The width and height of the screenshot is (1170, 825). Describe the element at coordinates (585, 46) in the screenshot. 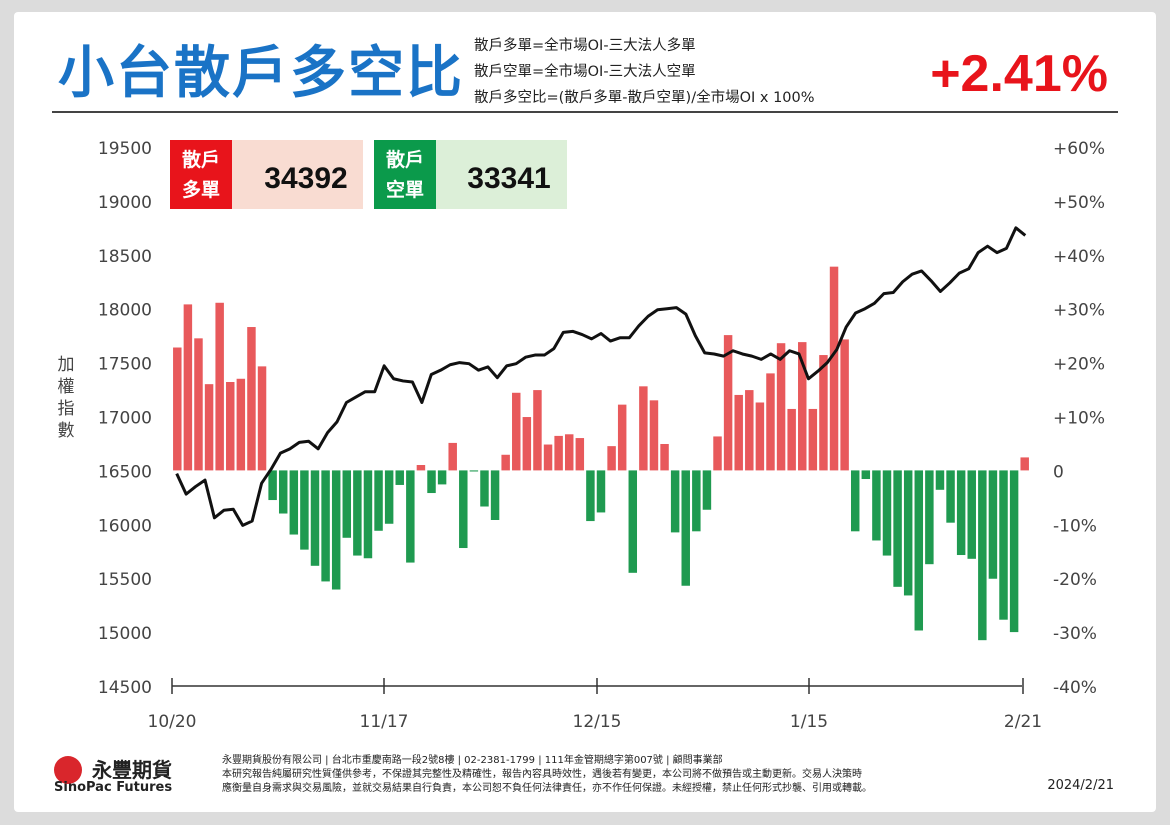

I see `formula-long: 散戶多單=全市場OI-三大法人多單` at that location.